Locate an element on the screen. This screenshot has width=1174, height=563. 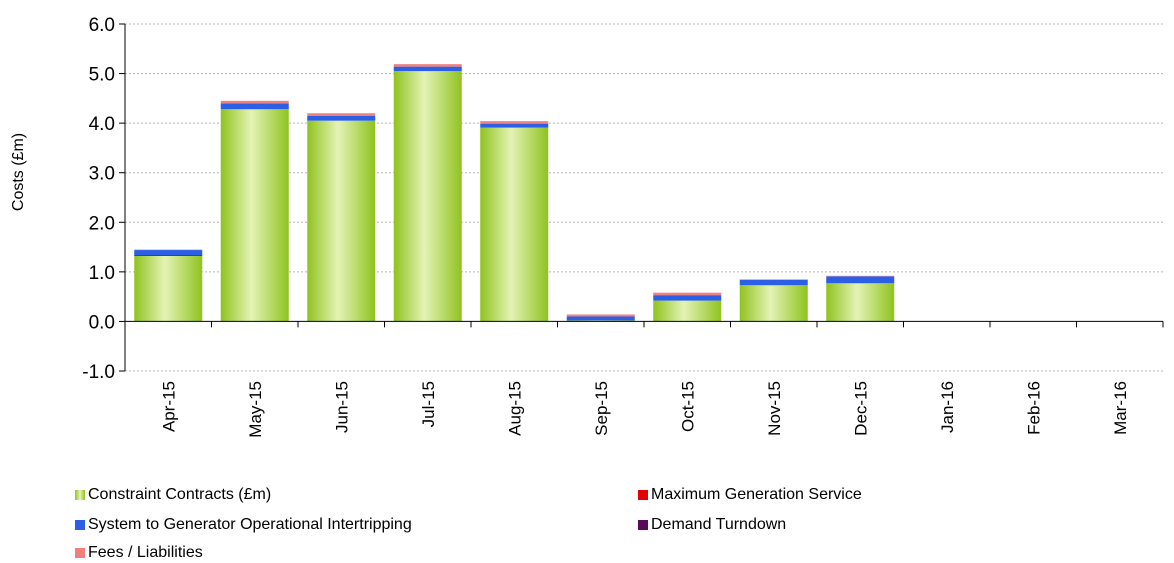
y-tick-label: 0.0 is located at coordinates (102, 322).